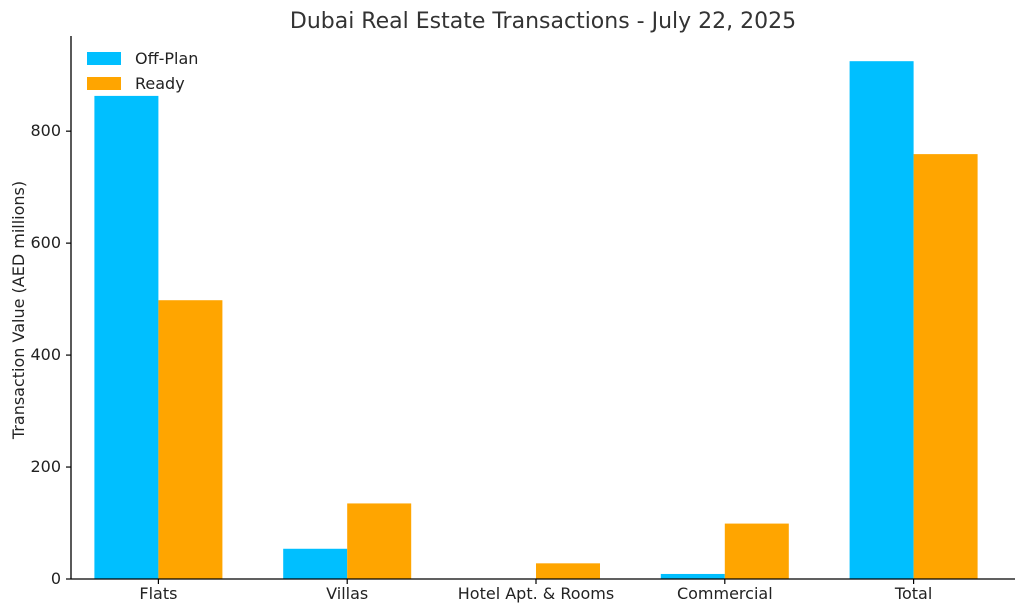 This screenshot has height=612, width=1024. What do you see at coordinates (536, 593) in the screenshot?
I see `x-tick-label: Hotel Apt. & Rooms` at bounding box center [536, 593].